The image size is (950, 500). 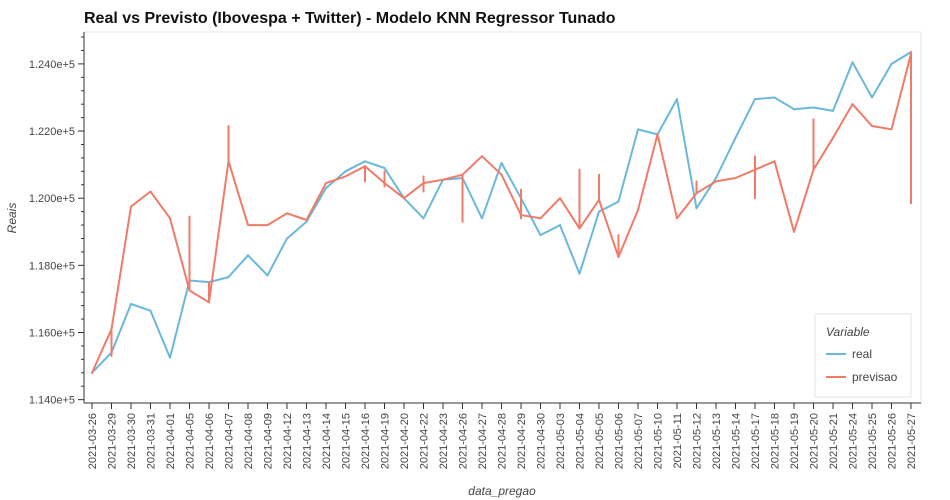 What do you see at coordinates (269, 441) in the screenshot?
I see `x-tick-label-9: 2021-04-09` at bounding box center [269, 441].